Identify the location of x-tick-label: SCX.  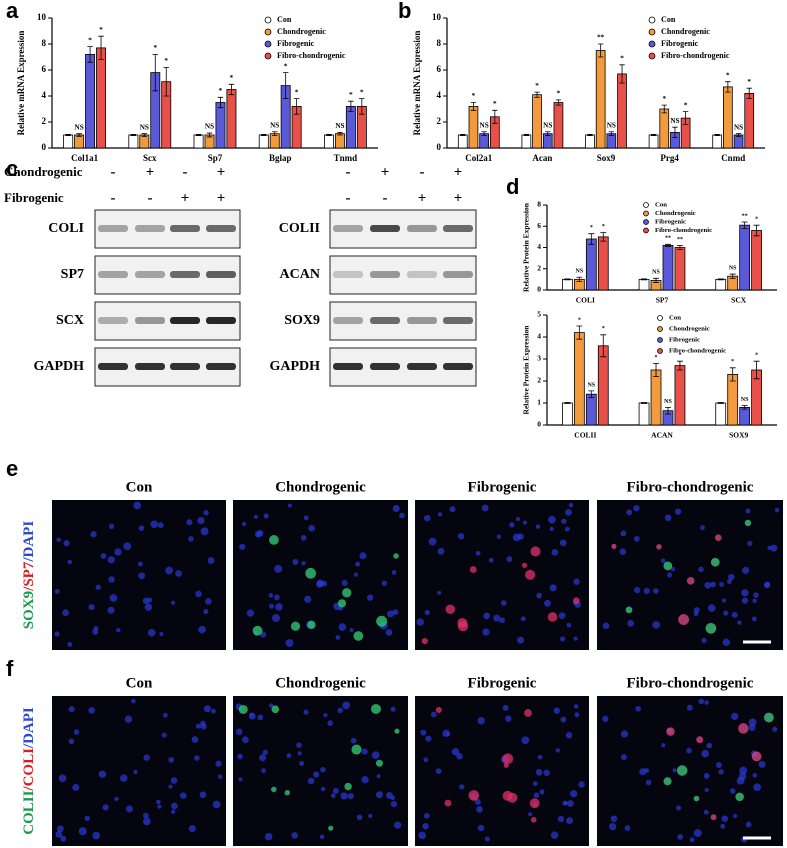
(739, 300).